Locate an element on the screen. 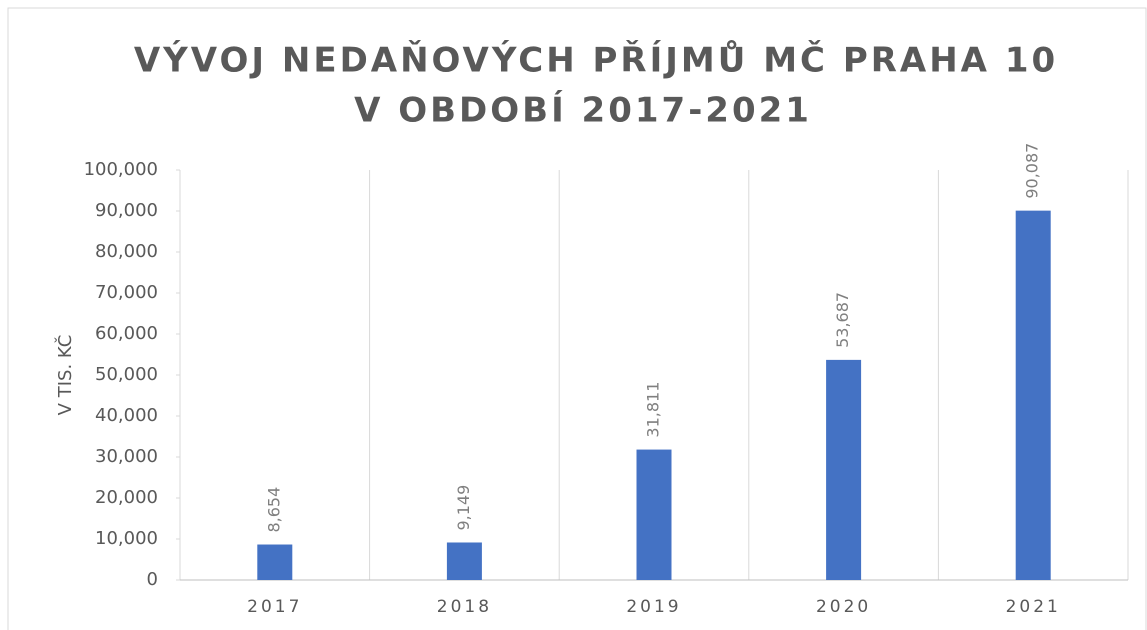 This screenshot has height=630, width=1147. x-tick-label: 2019 is located at coordinates (653, 607).